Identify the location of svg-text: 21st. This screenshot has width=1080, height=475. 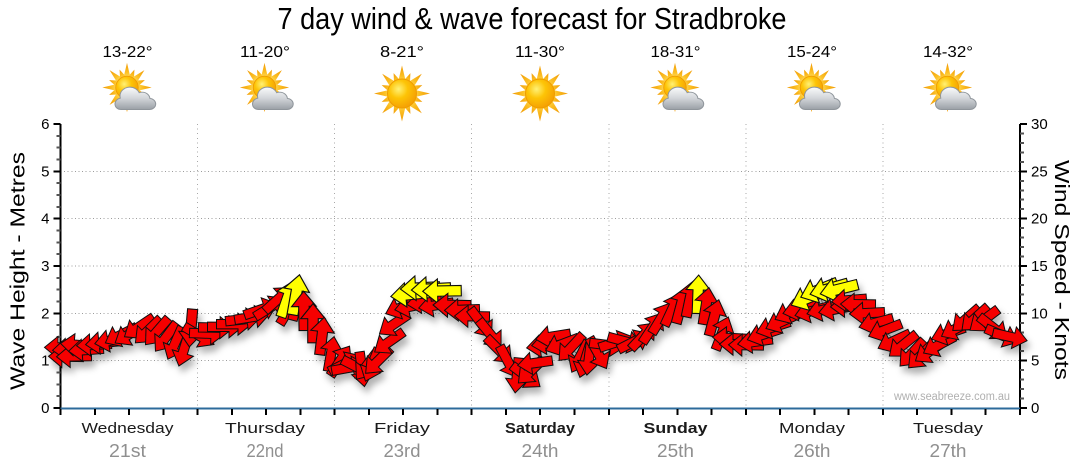
(127, 451).